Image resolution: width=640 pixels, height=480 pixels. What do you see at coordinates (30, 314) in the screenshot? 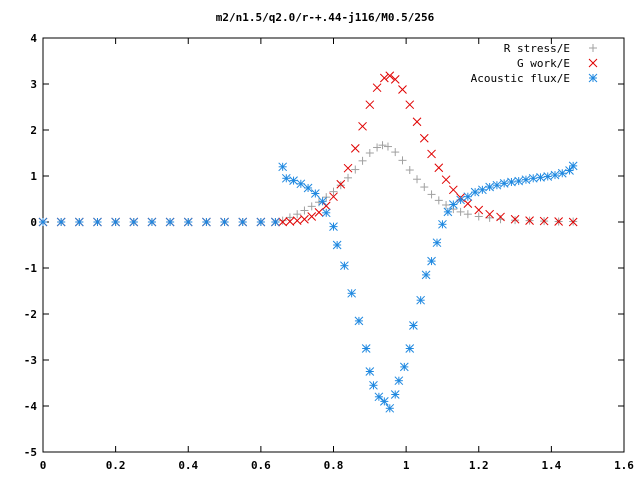
I see `y-tick-label: -2` at bounding box center [30, 314].